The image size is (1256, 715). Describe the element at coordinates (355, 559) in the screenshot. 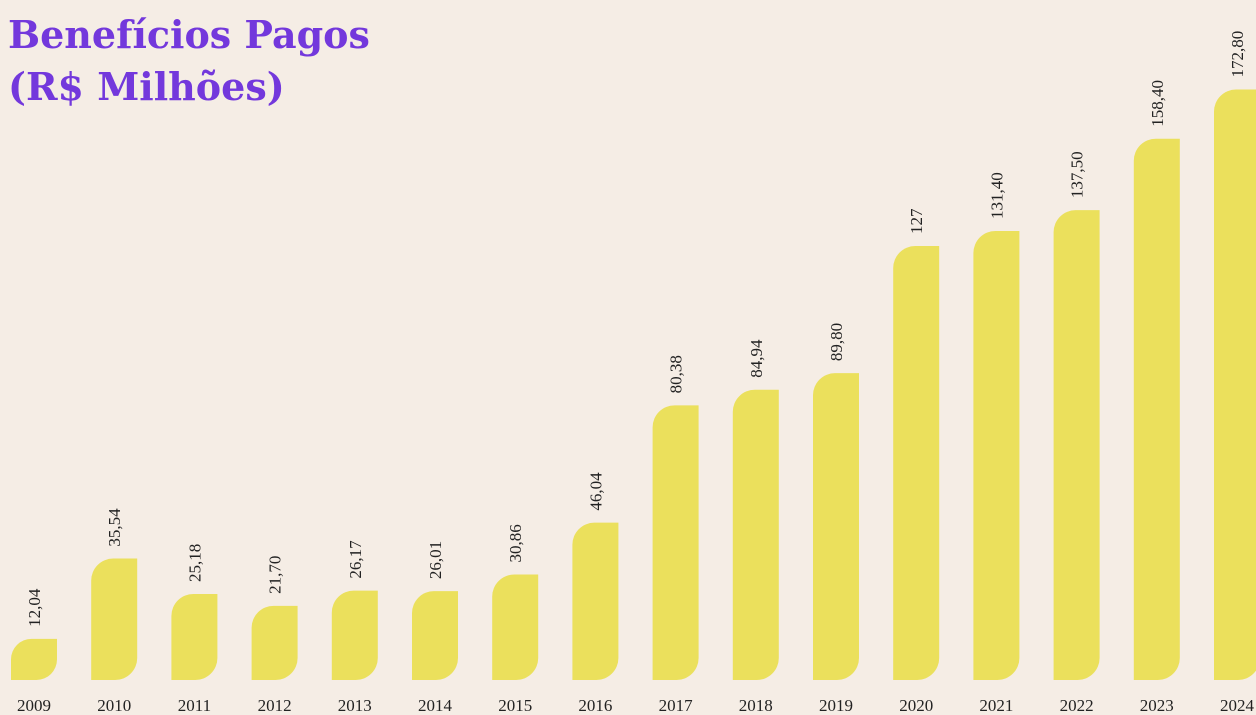

I see `value-label: 26,17` at that location.